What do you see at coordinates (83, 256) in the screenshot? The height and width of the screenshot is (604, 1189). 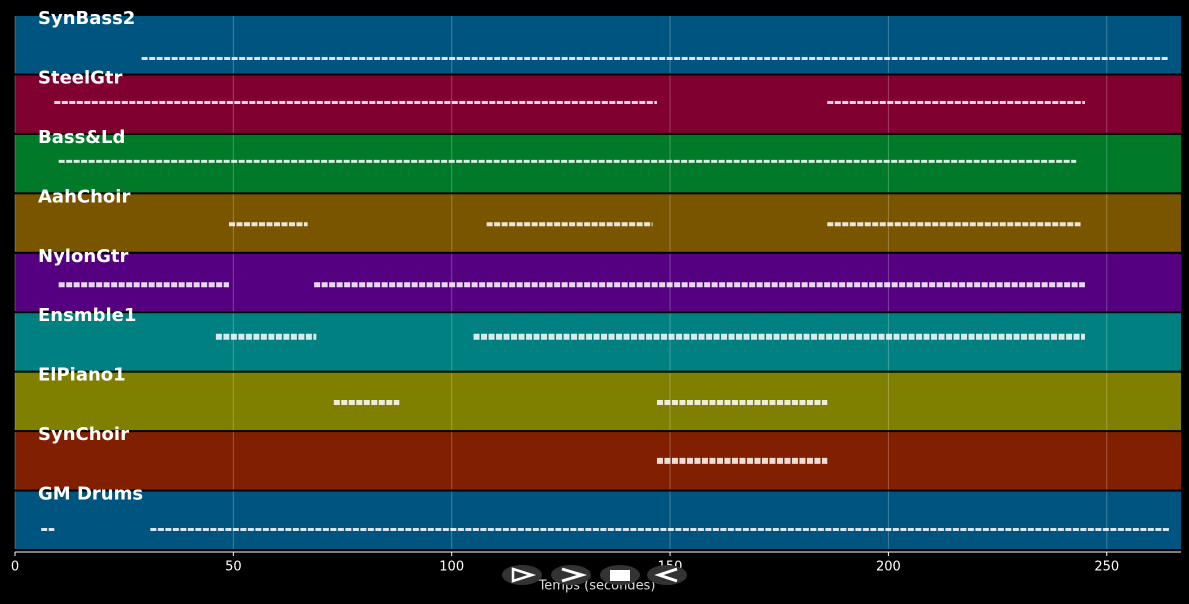 I see `track-name: NylonGtr` at bounding box center [83, 256].